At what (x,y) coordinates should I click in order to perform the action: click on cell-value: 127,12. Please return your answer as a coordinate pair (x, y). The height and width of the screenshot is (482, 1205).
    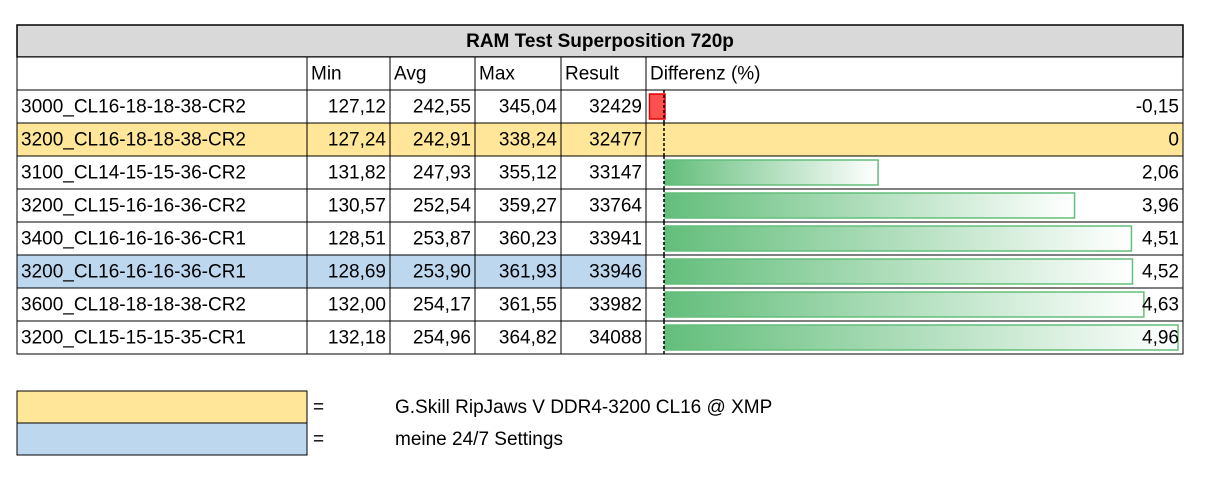
    Looking at the image, I should click on (357, 107).